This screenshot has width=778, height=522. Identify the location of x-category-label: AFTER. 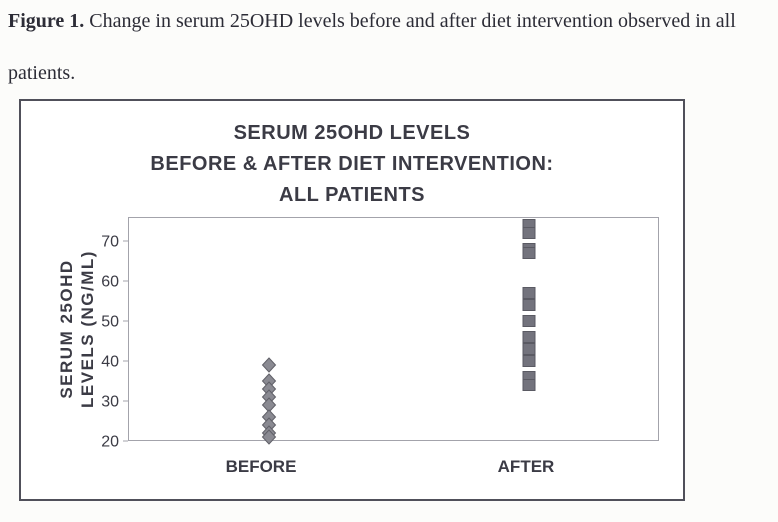
(526, 466).